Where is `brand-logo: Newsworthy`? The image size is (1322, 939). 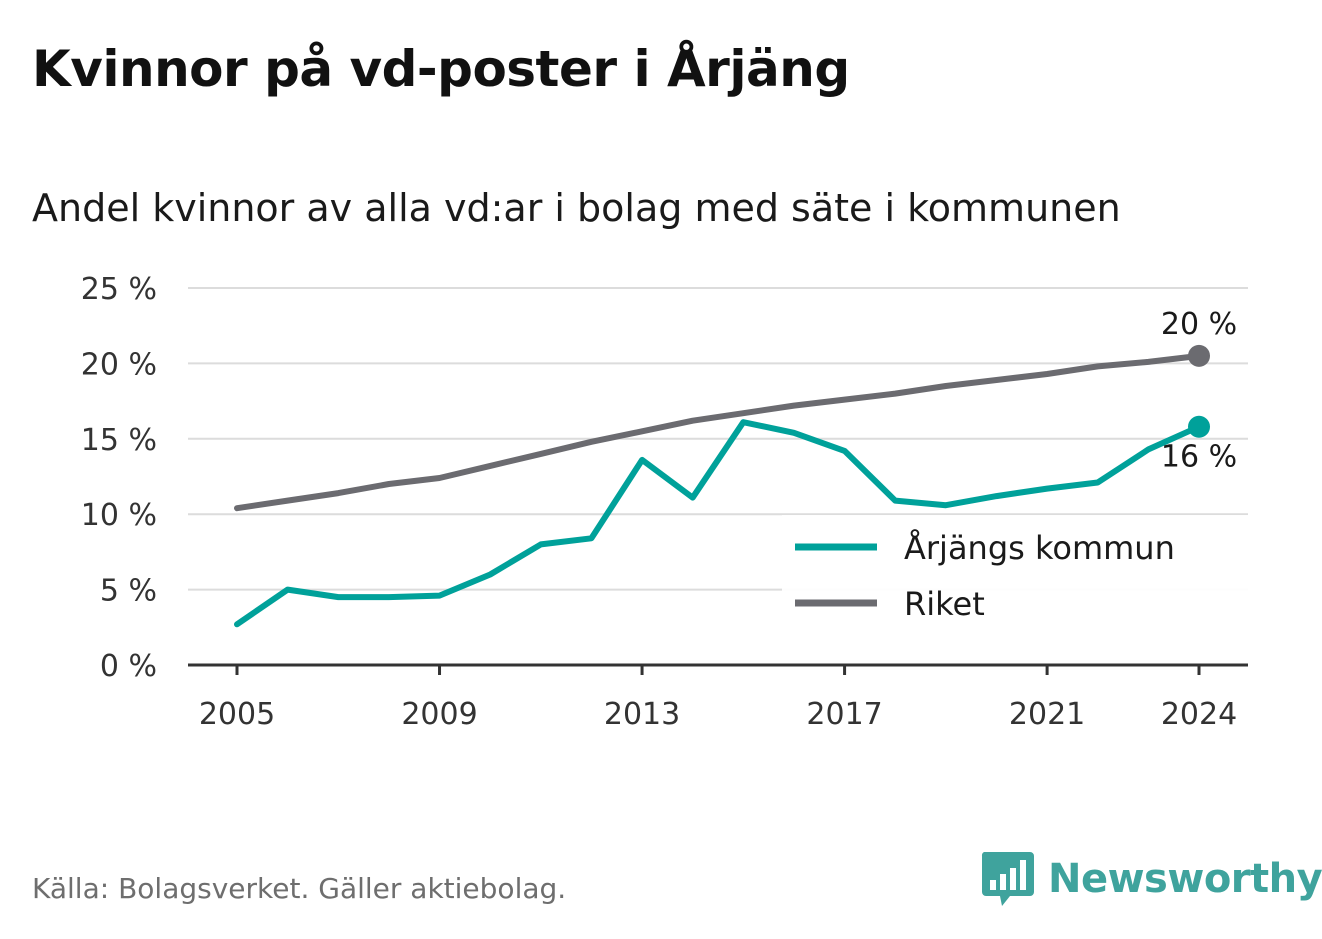
brand-logo: Newsworthy is located at coordinates (1151, 879).